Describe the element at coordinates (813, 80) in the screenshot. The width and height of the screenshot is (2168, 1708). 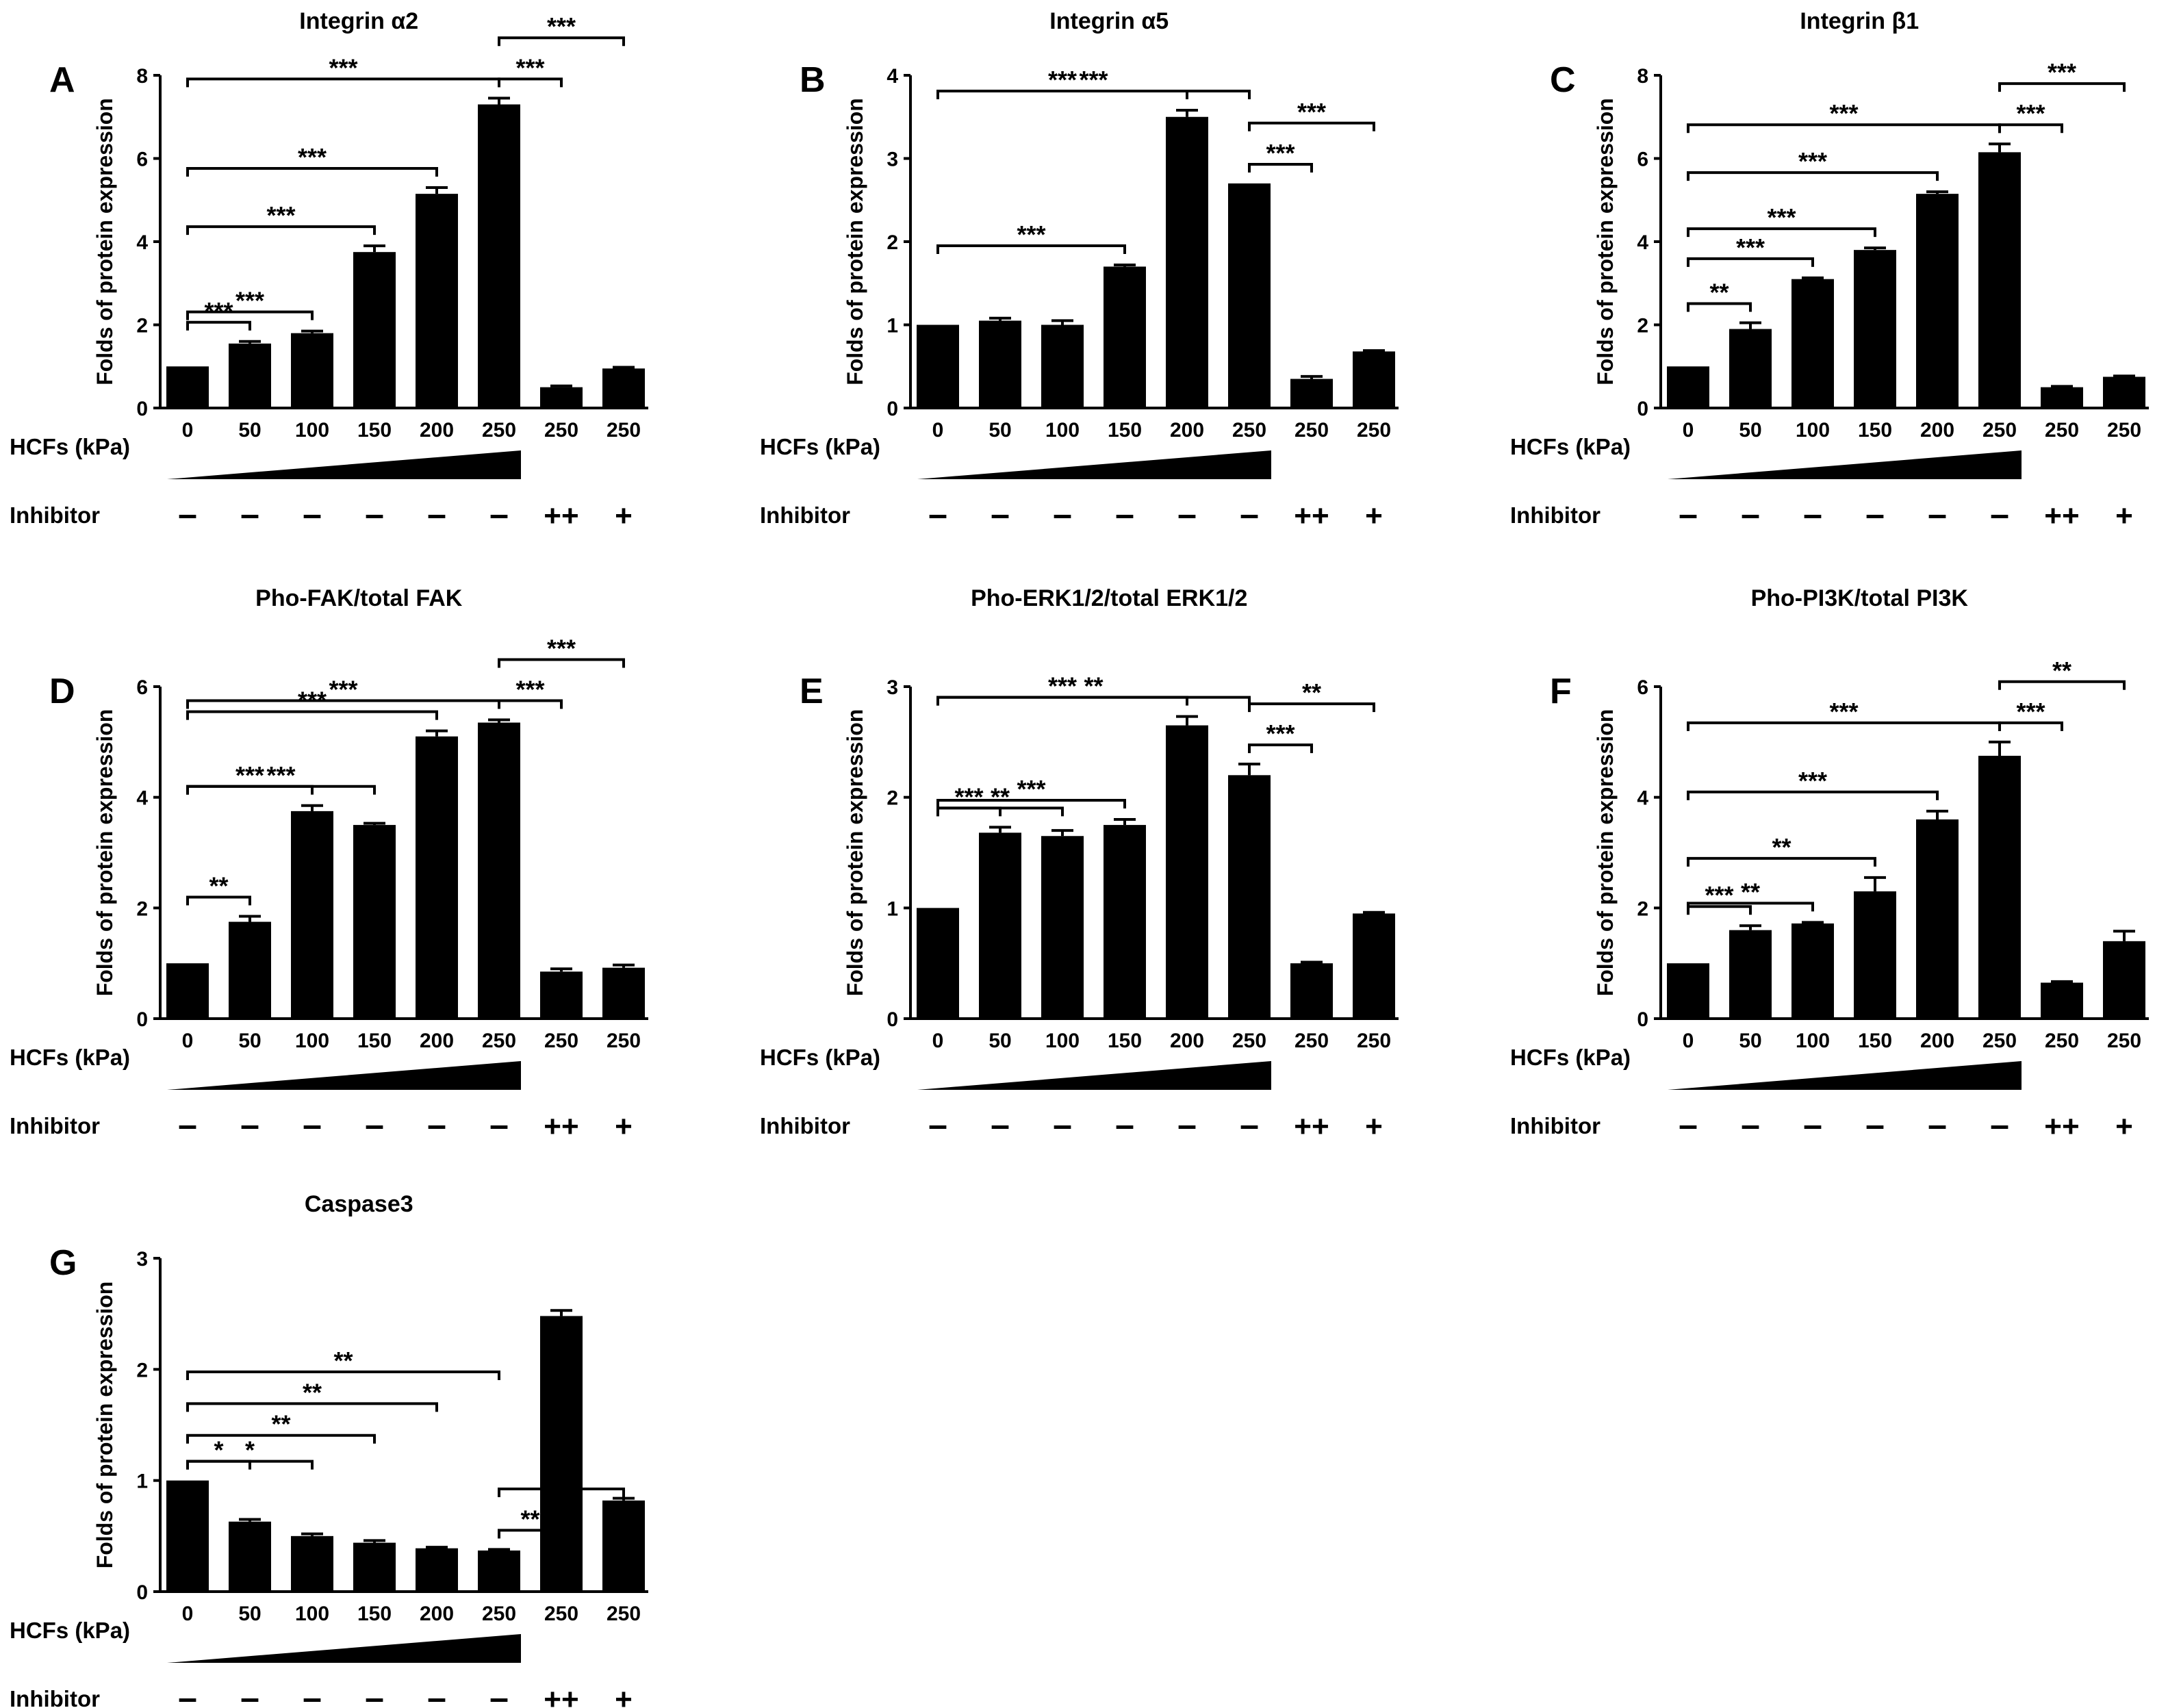
I see `panel-letter: B` at that location.